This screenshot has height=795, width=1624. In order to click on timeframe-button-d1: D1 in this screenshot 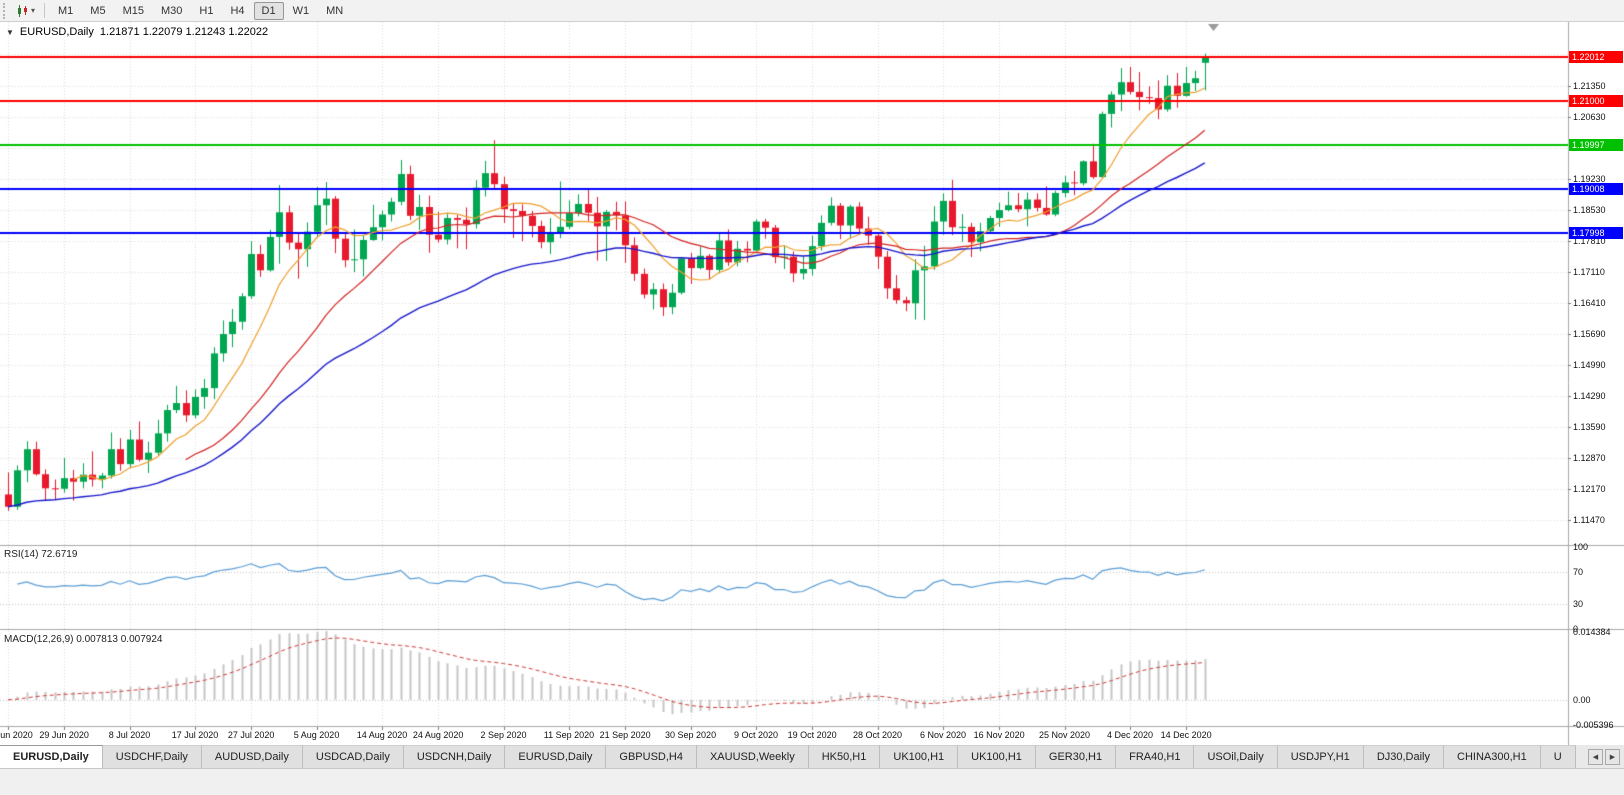, I will do `click(268, 10)`.